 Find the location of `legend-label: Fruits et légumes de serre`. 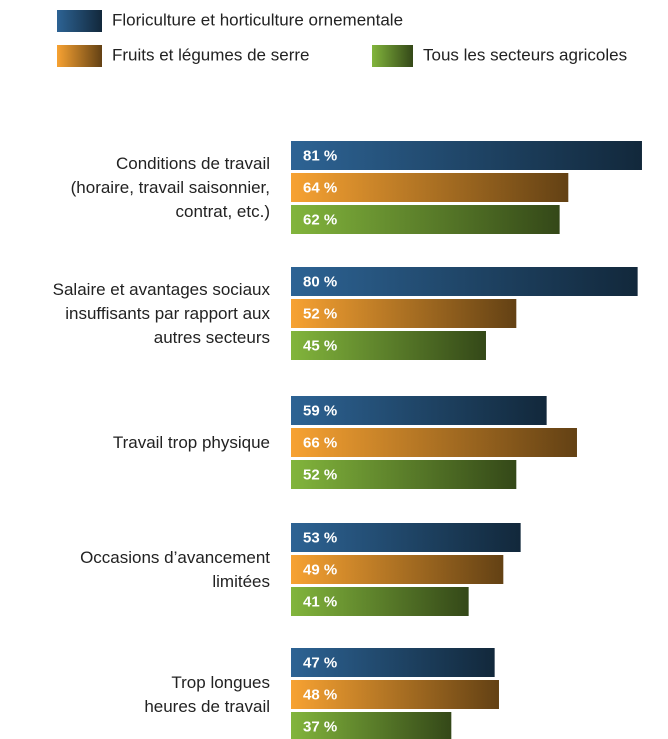

legend-label: Fruits et légumes de serre is located at coordinates (210, 54).